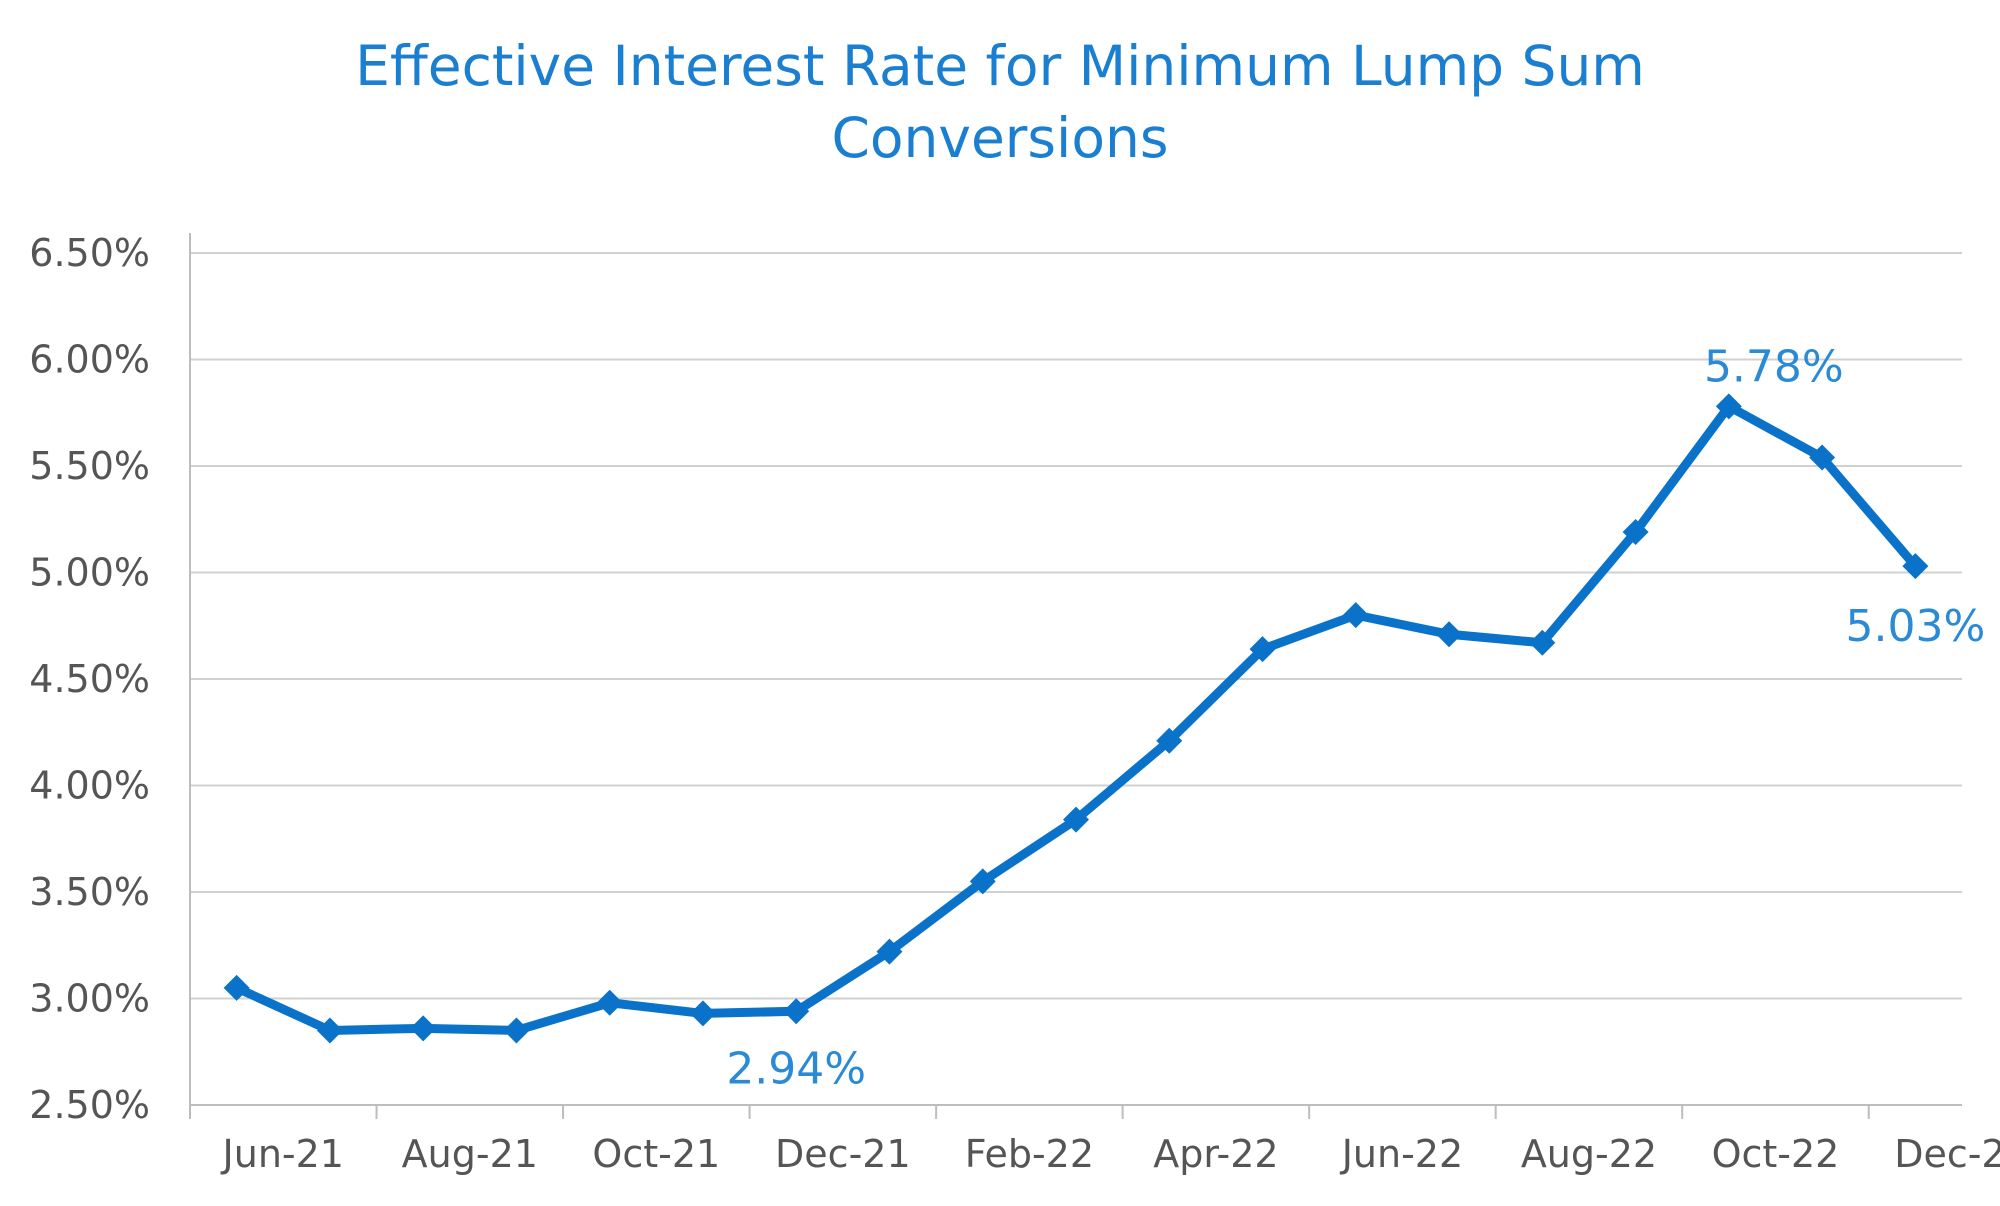  I want to click on x-tick-label: Apr-22, so click(1215, 1154).